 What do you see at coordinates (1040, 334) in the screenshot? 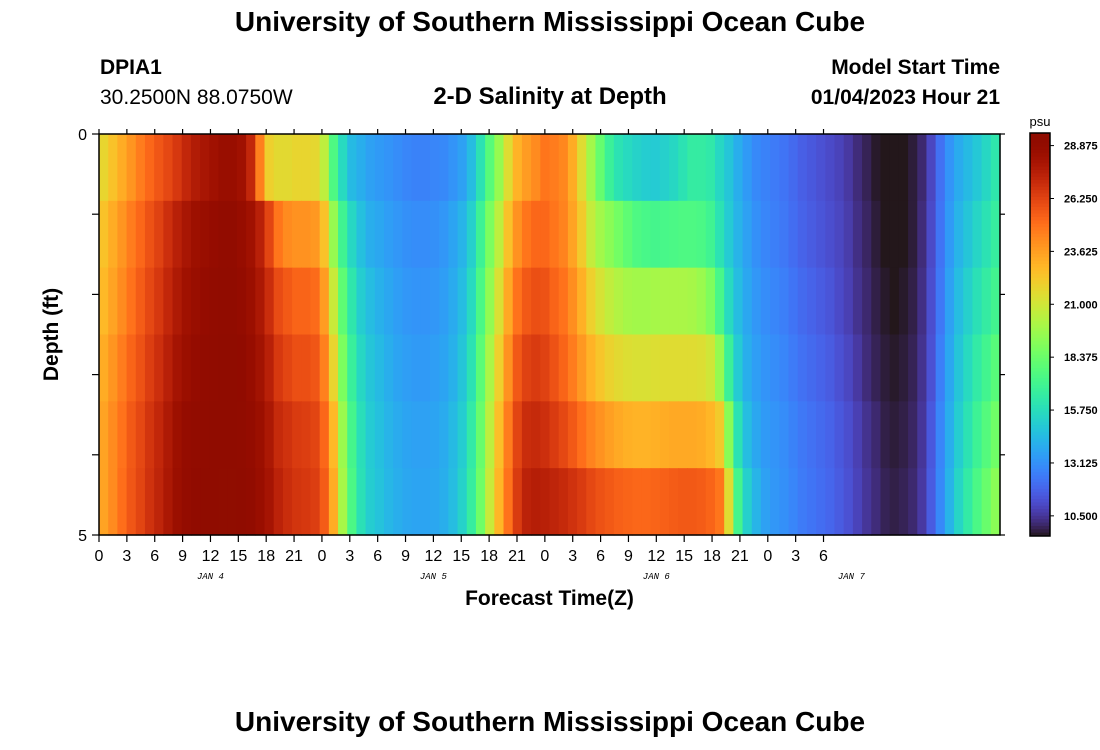
I see `colorbar-frame` at bounding box center [1040, 334].